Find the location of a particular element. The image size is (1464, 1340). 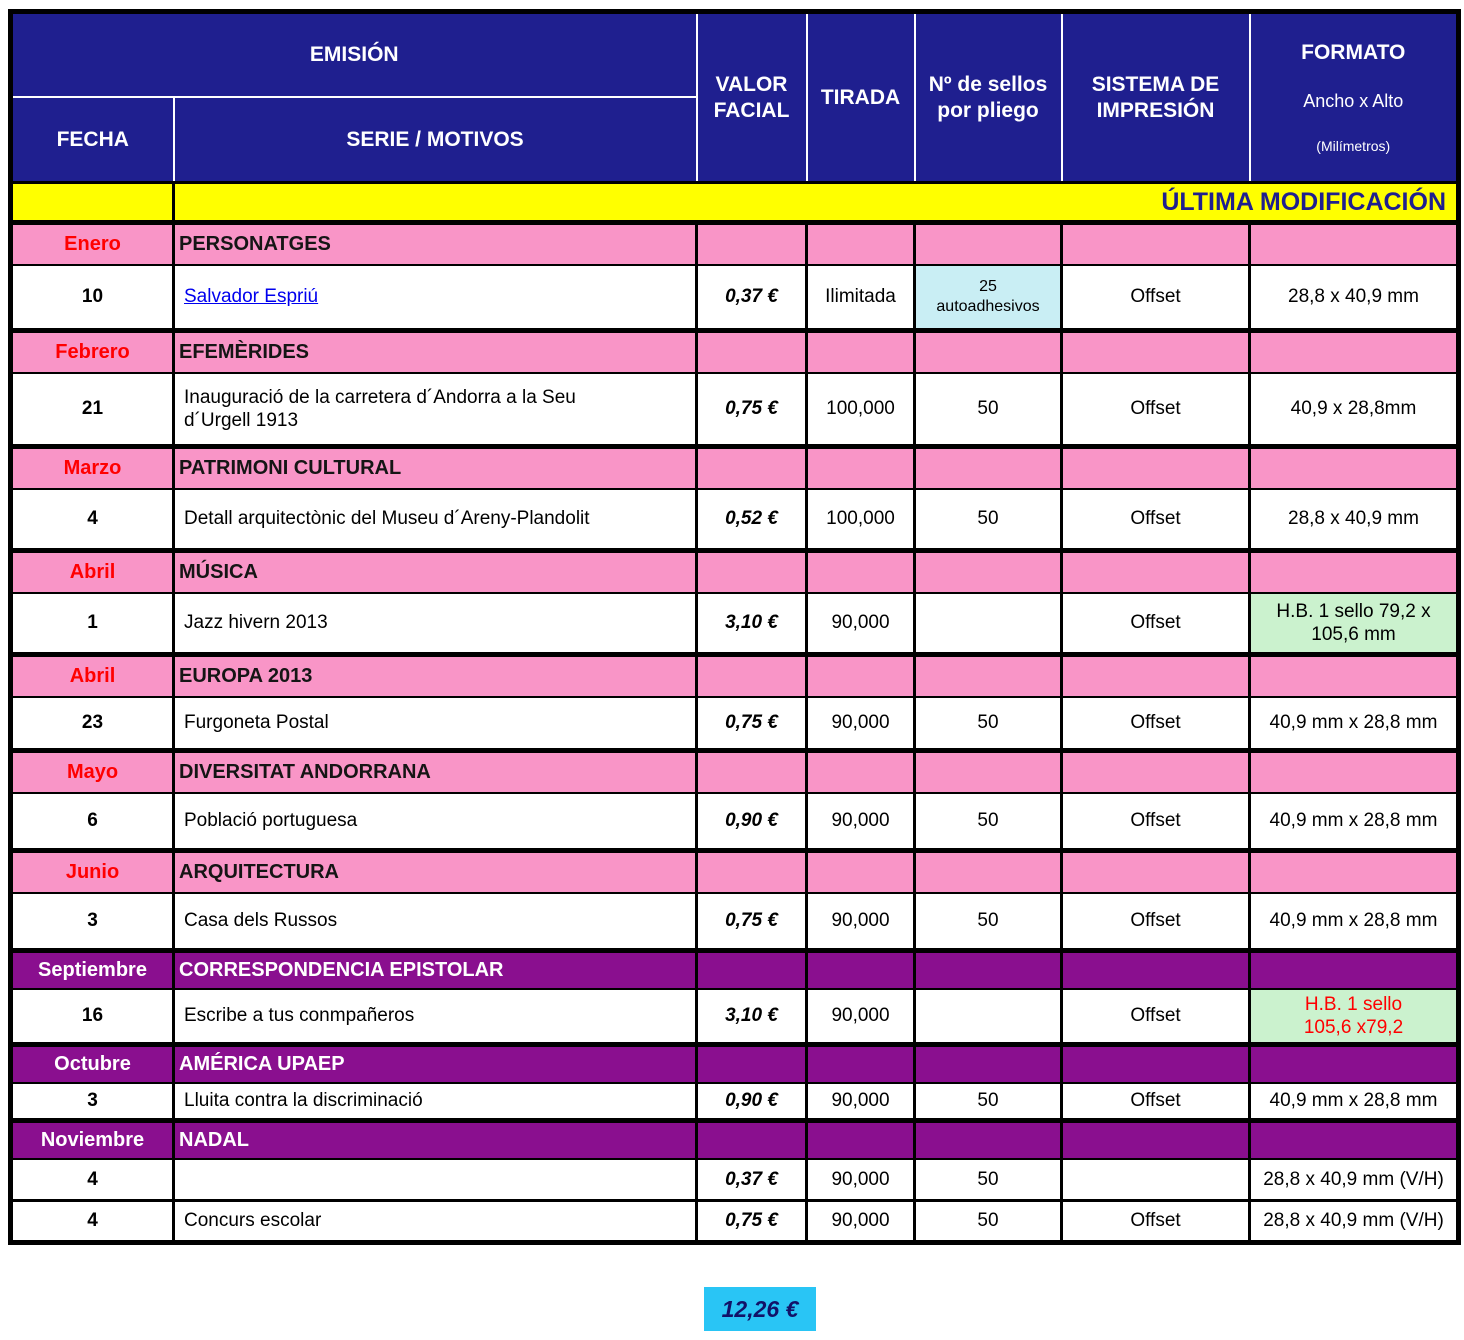

ultima-modificacion-banner: ÚLTIMA MODIFICACIÓN is located at coordinates (734, 203).